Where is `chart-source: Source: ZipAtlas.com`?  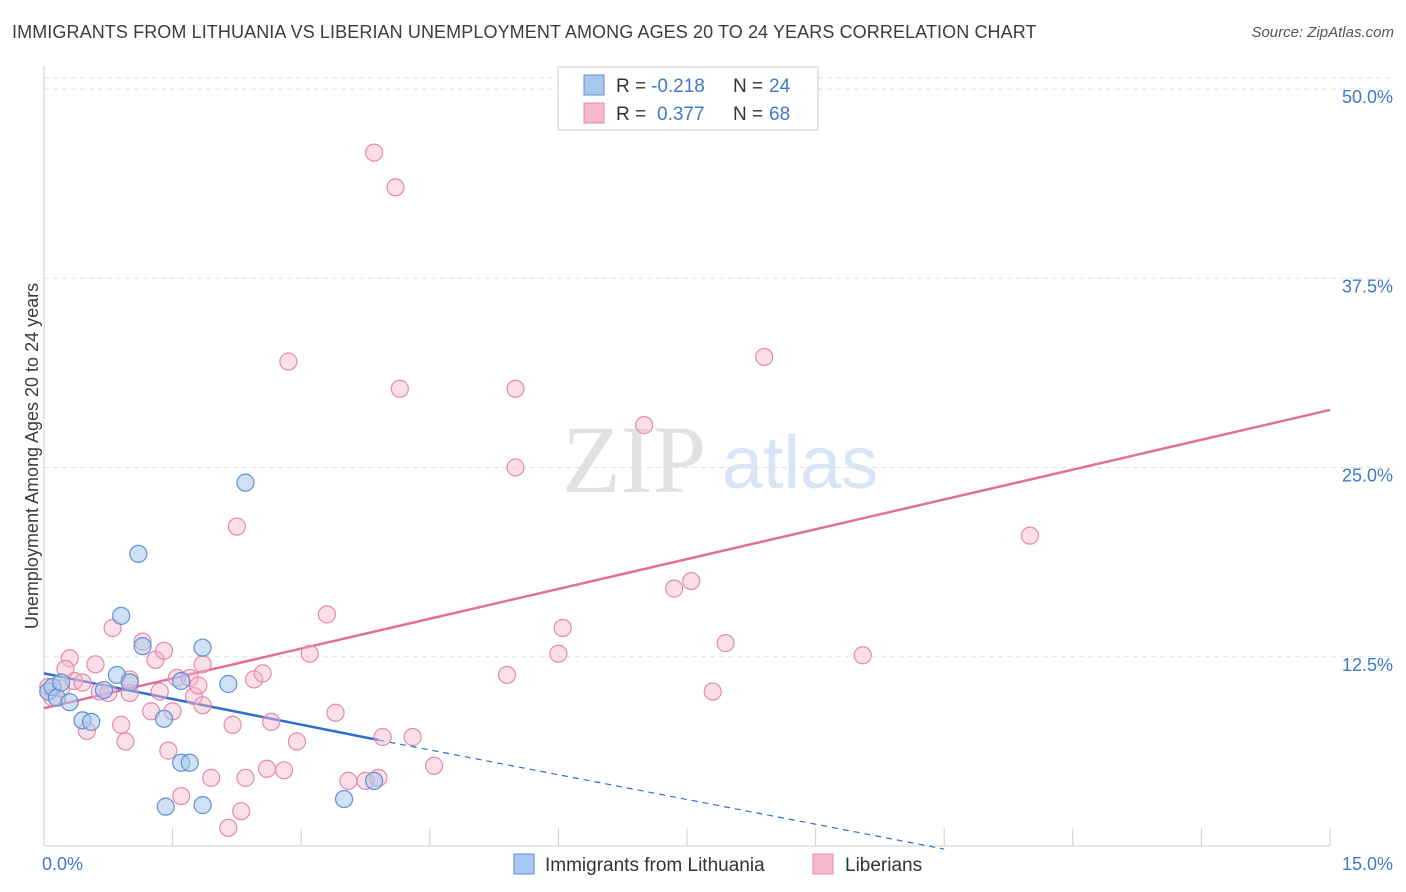
chart-source: Source: ZipAtlas.com is located at coordinates (1322, 32).